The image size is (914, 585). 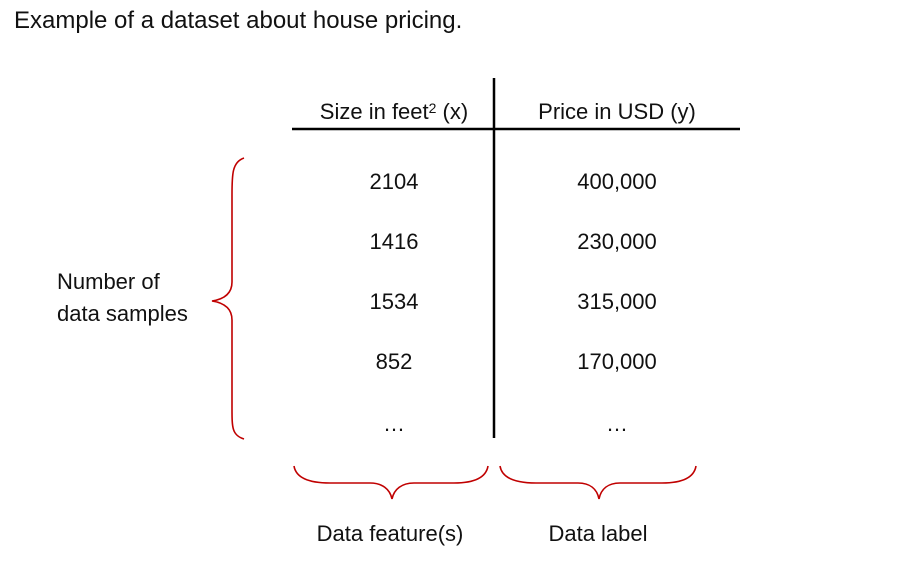 I want to click on label-cell: 170,000, so click(x=617, y=361).